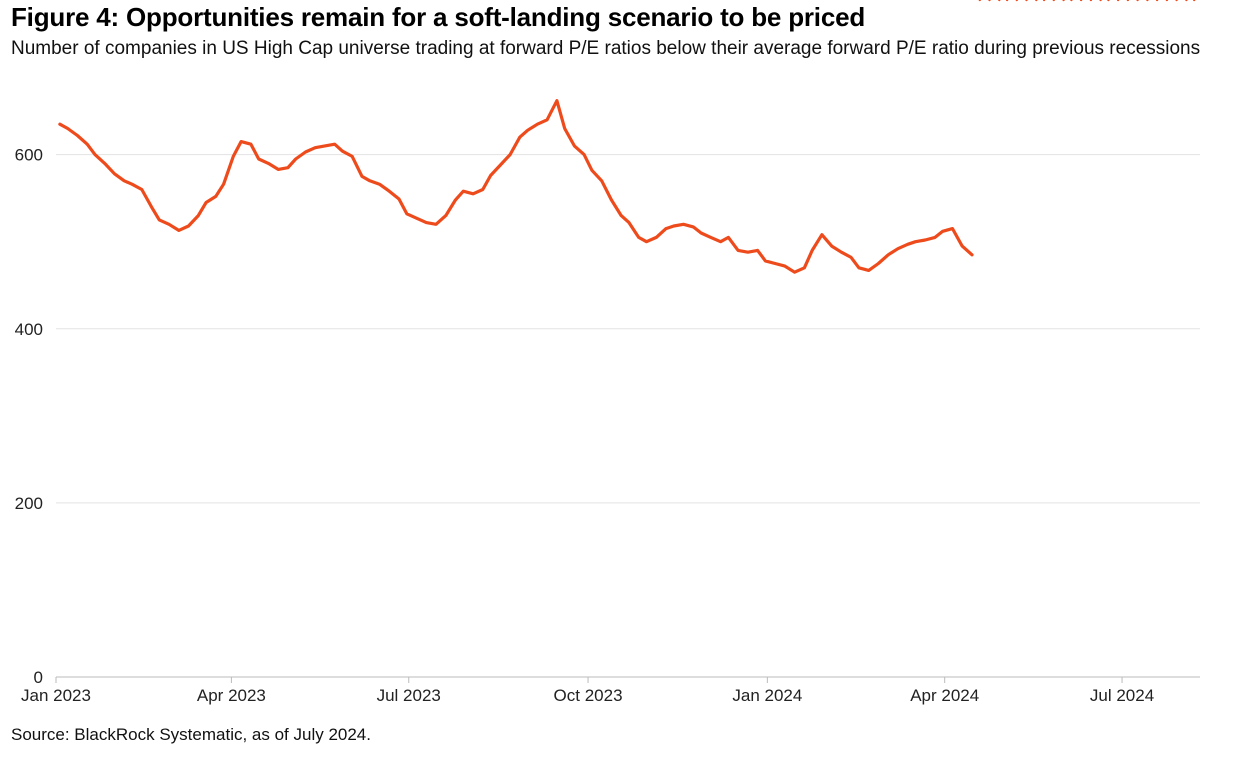 The width and height of the screenshot is (1242, 758). I want to click on y-tick-label: 0, so click(38, 677).